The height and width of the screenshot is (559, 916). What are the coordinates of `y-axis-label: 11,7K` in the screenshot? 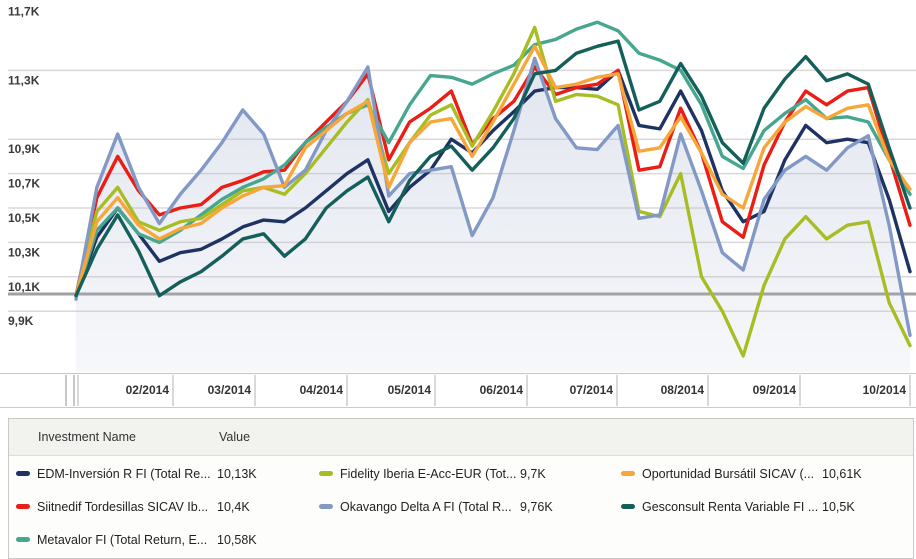 It's located at (24, 12).